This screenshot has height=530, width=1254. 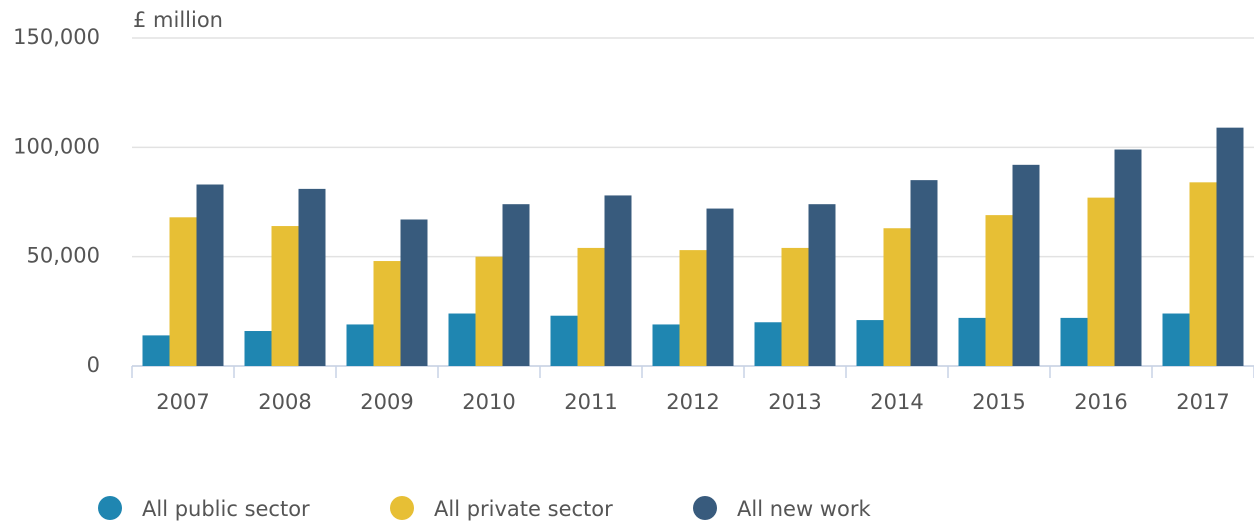 I want to click on y-axis-label: £ million, so click(x=178, y=20).